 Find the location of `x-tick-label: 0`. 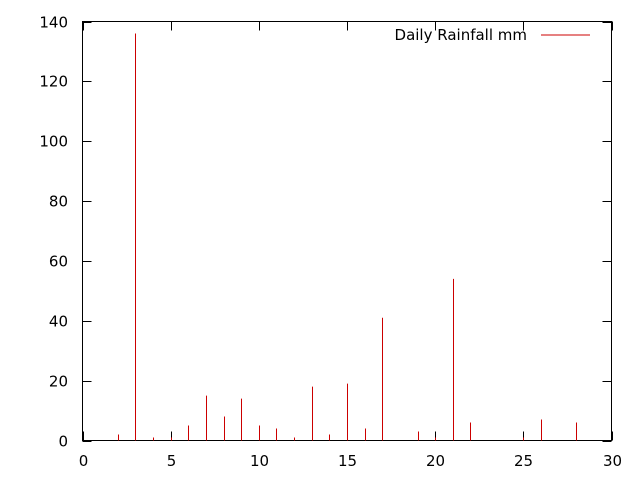

x-tick-label: 0 is located at coordinates (84, 461).